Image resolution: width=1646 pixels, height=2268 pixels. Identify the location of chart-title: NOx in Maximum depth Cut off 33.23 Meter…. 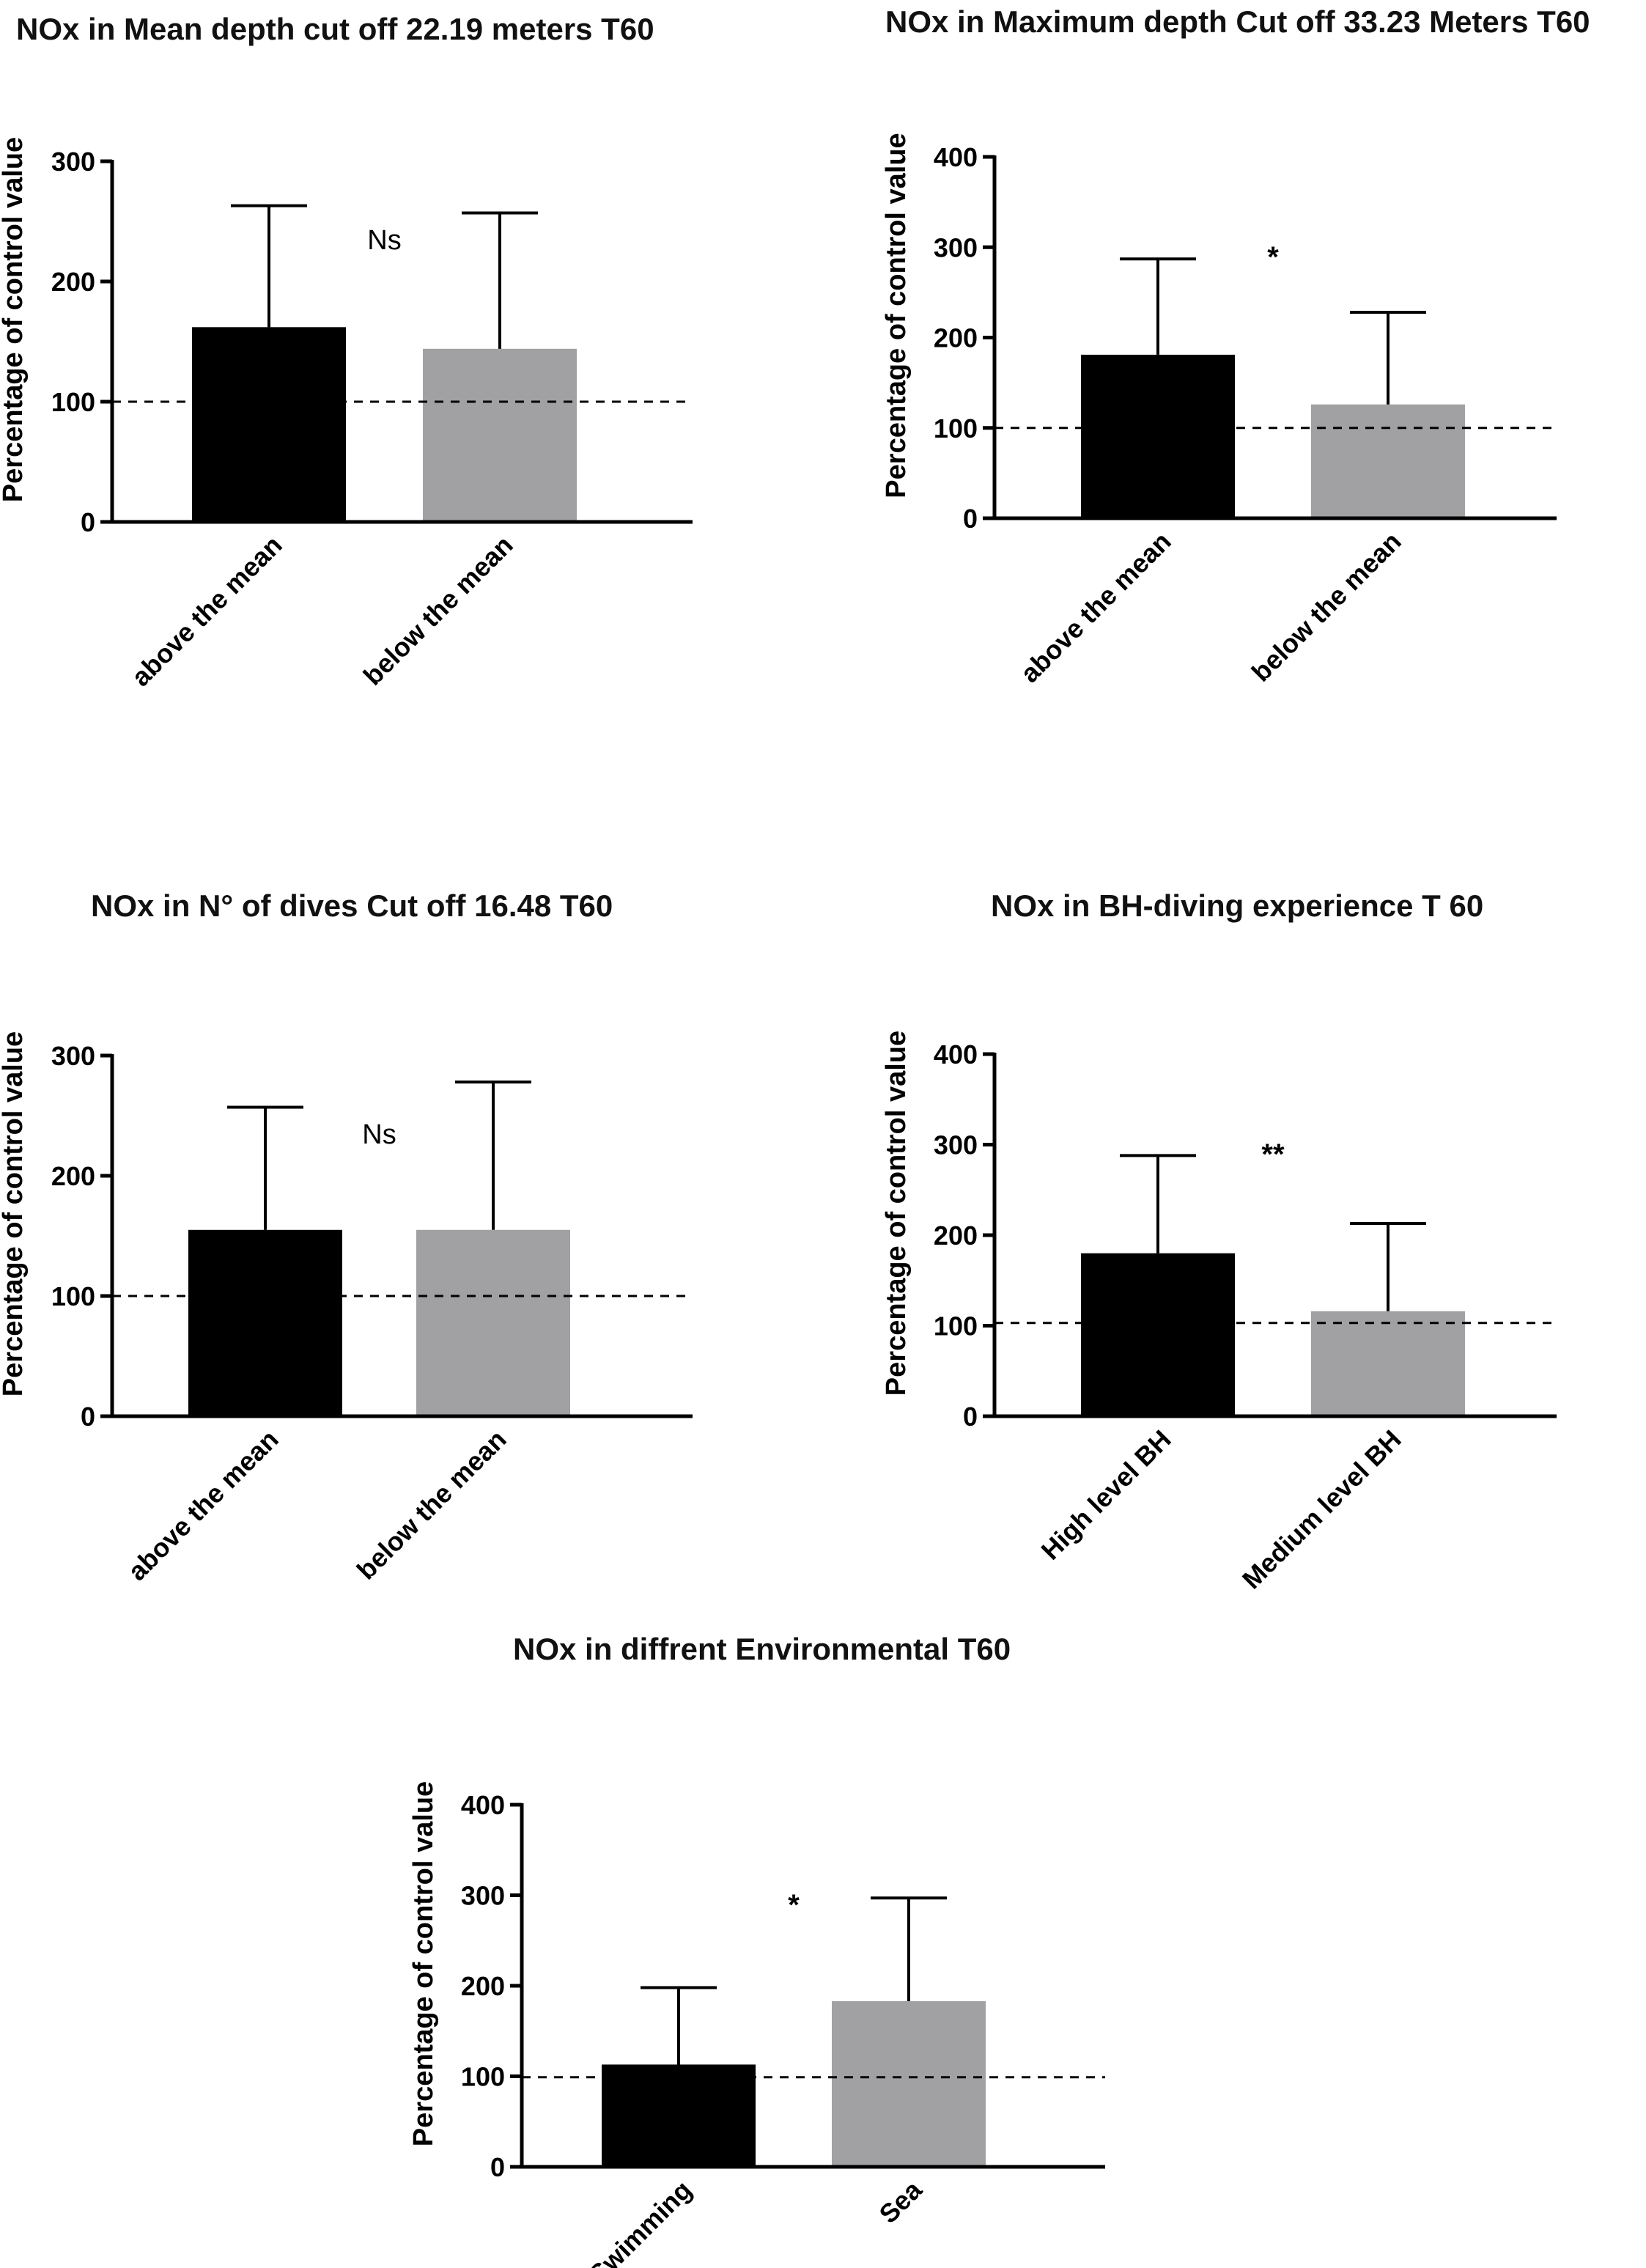
(1237, 21).